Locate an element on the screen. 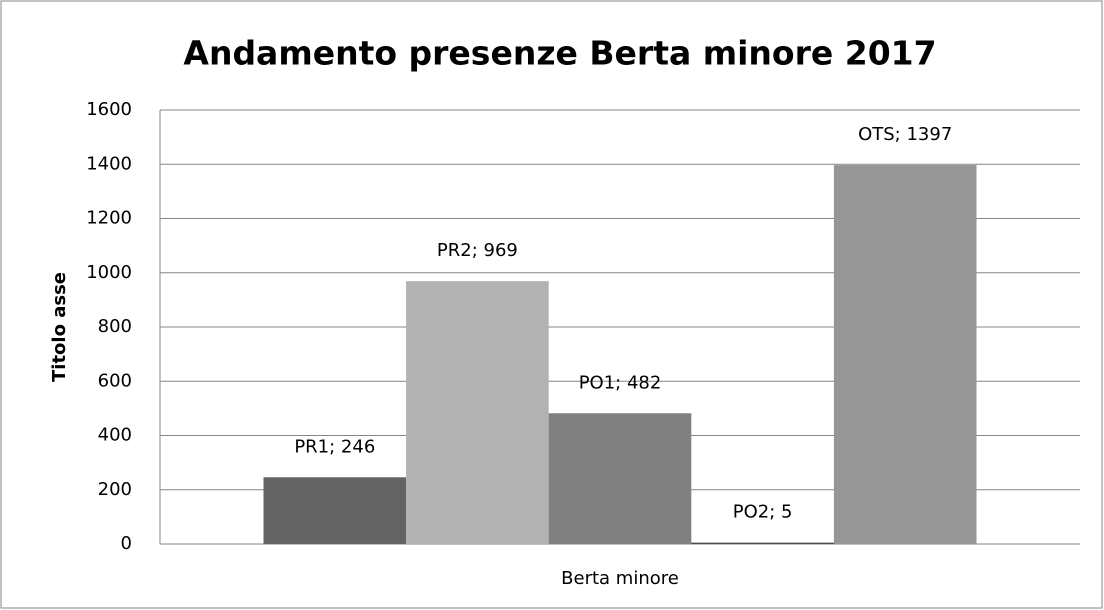 This screenshot has height=610, width=1104. y-tick-label: 400 is located at coordinates (115, 435).